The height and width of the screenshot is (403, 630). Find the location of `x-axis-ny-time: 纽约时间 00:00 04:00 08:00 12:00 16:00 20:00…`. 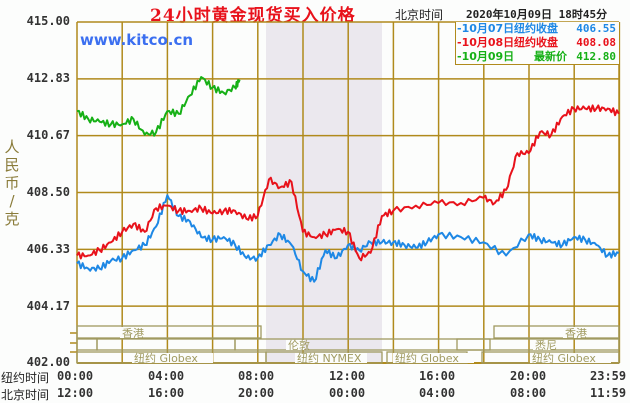

x-axis-ny-time: 纽约时间 00:00 04:00 08:00 12:00 16:00 20:00… is located at coordinates (315, 377).